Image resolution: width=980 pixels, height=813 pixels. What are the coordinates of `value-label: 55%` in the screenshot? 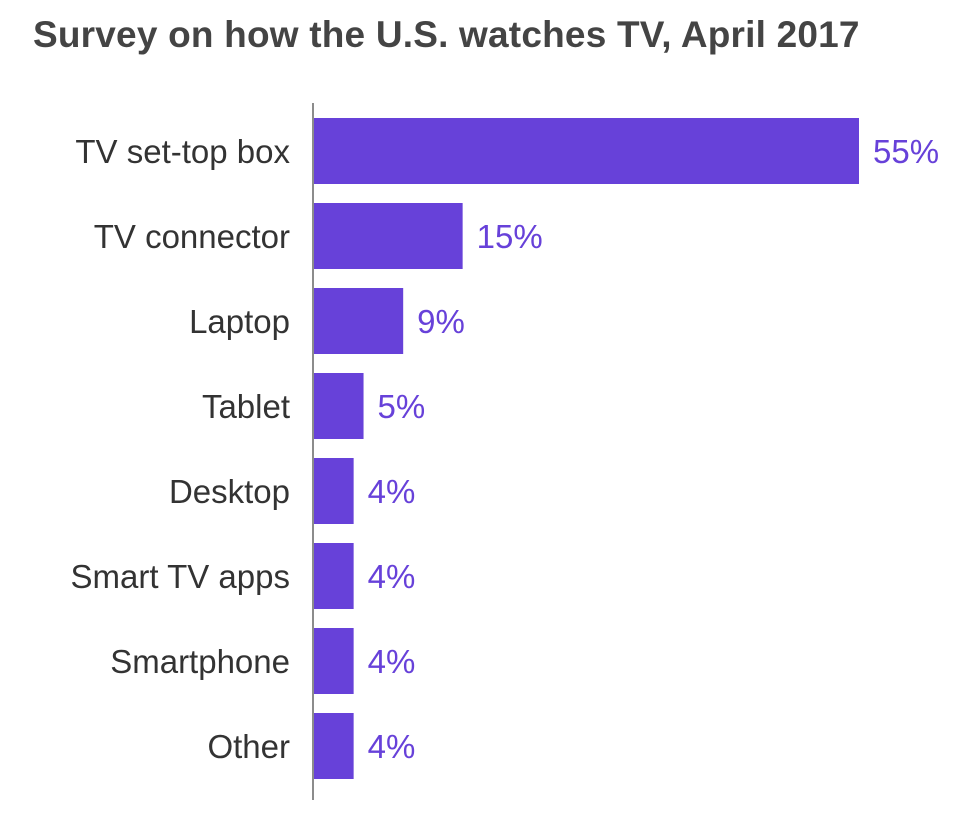 It's located at (906, 151).